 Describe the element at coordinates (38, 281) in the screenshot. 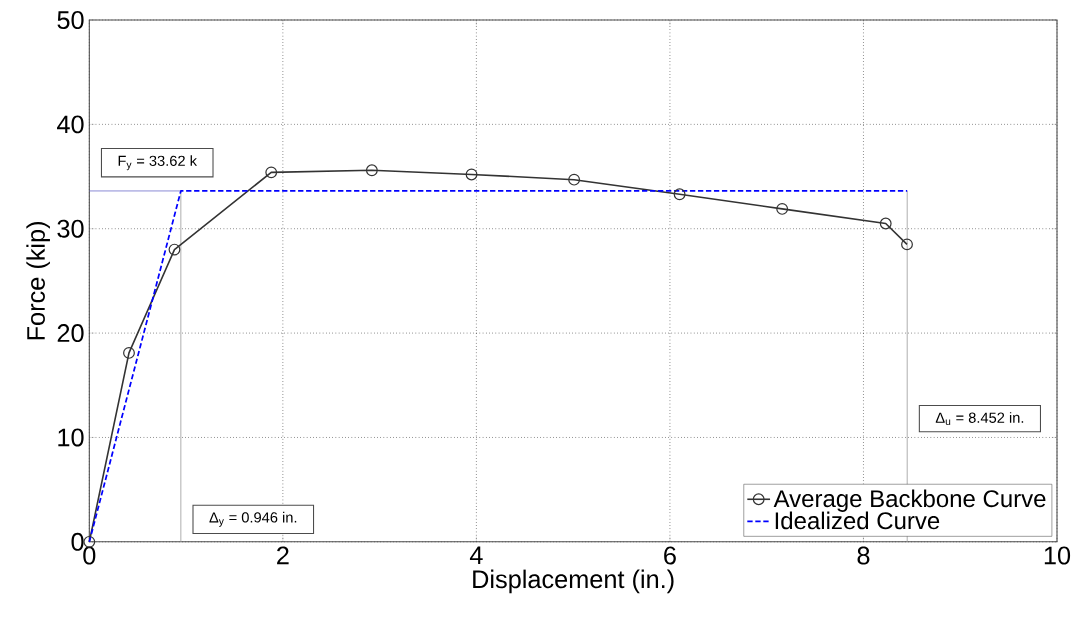

I see `y-axis-title: Force (kip)` at that location.